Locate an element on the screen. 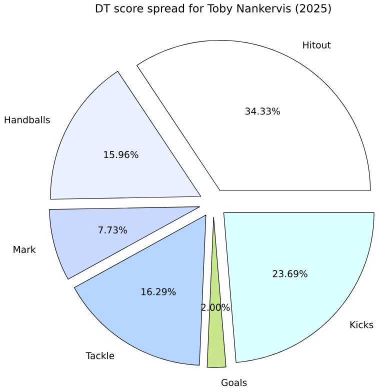  slice-label: Mark is located at coordinates (25, 249).